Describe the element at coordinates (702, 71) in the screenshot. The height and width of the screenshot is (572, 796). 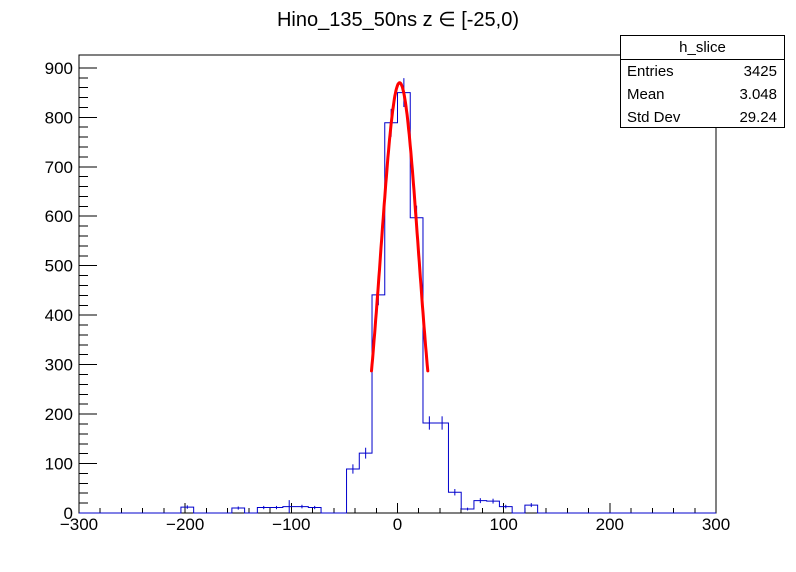
I see `stats-row-entries: Entries 3425` at that location.